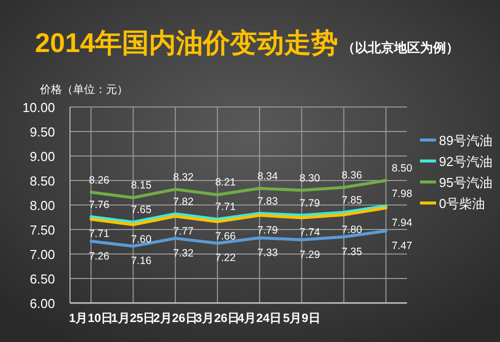  I want to click on data-label: 7.94, so click(402, 222).